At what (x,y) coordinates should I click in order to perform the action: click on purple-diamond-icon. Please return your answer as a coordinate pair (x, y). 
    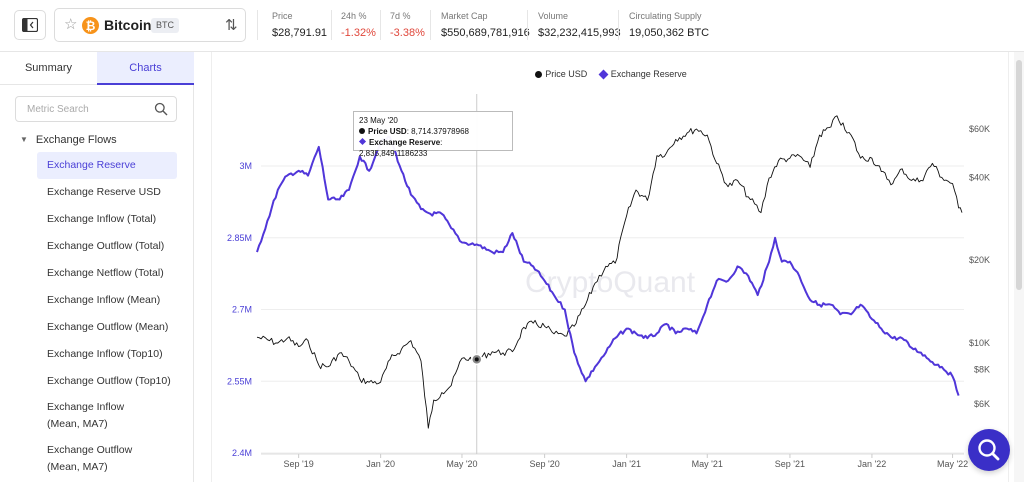
    Looking at the image, I should click on (362, 141).